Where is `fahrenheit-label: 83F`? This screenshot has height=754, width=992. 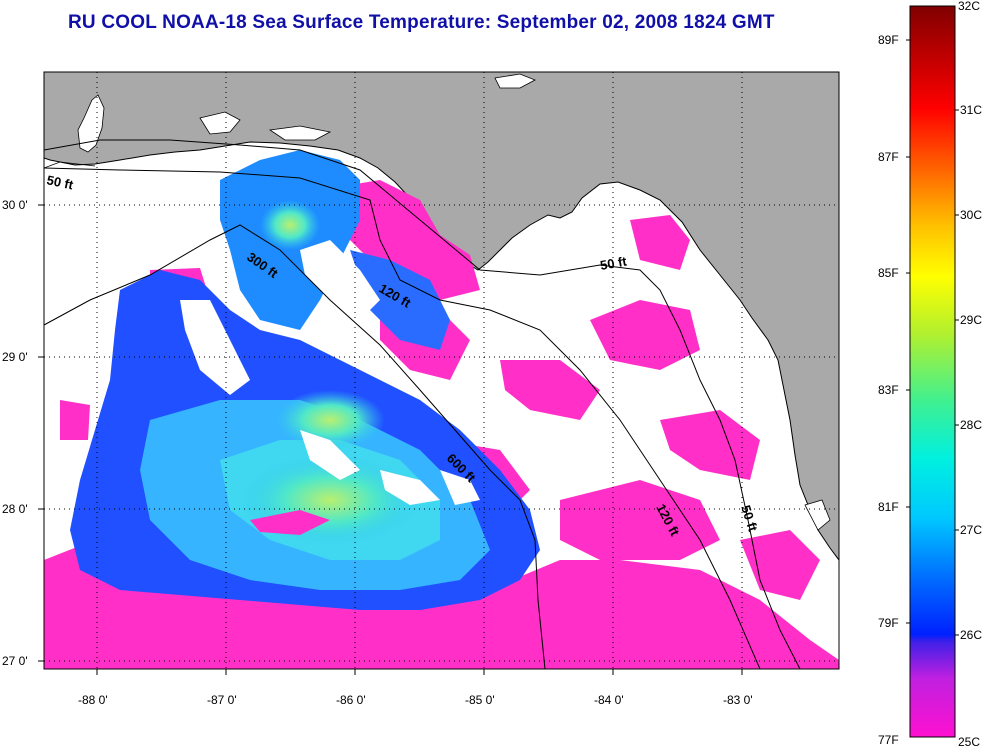
fahrenheit-label: 83F is located at coordinates (888, 390).